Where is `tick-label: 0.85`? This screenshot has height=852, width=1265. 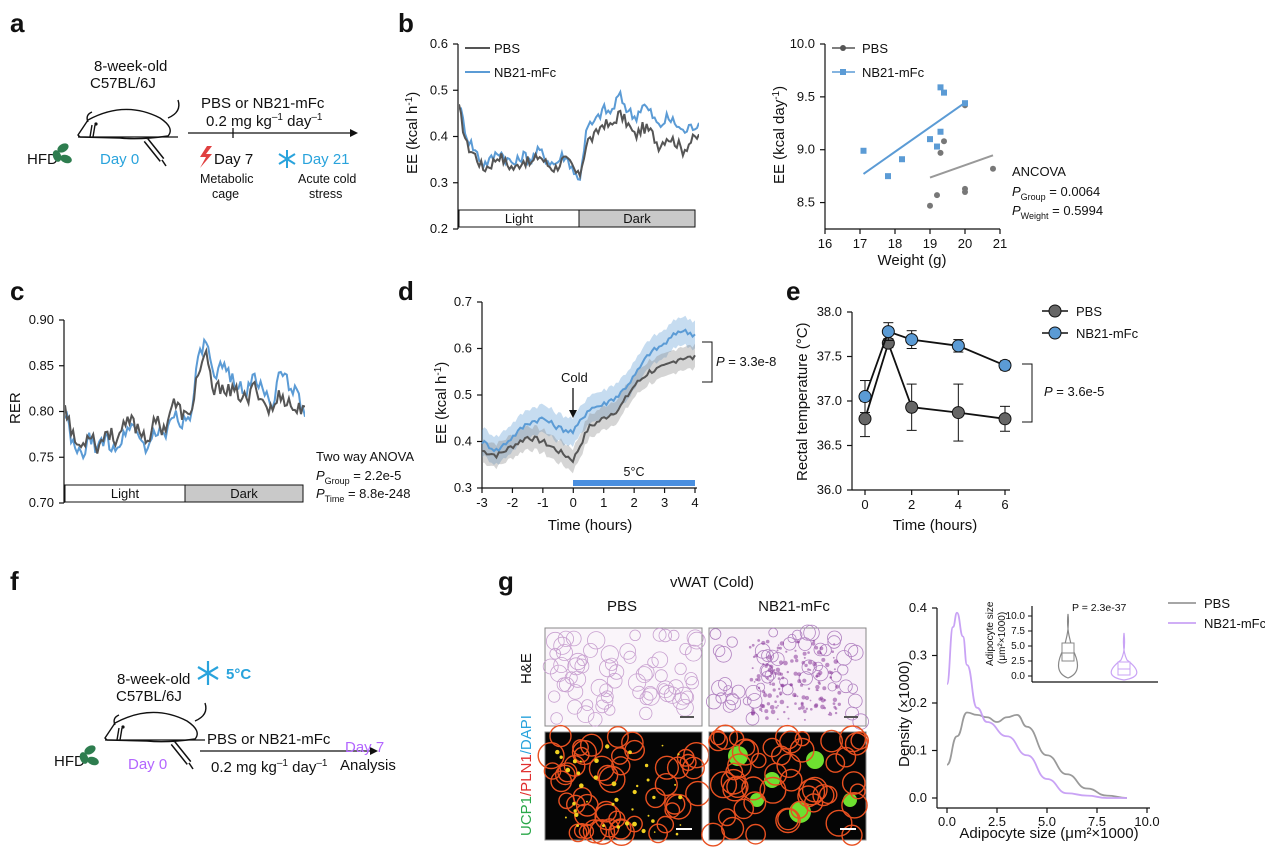 tick-label: 0.85 is located at coordinates (41, 365).